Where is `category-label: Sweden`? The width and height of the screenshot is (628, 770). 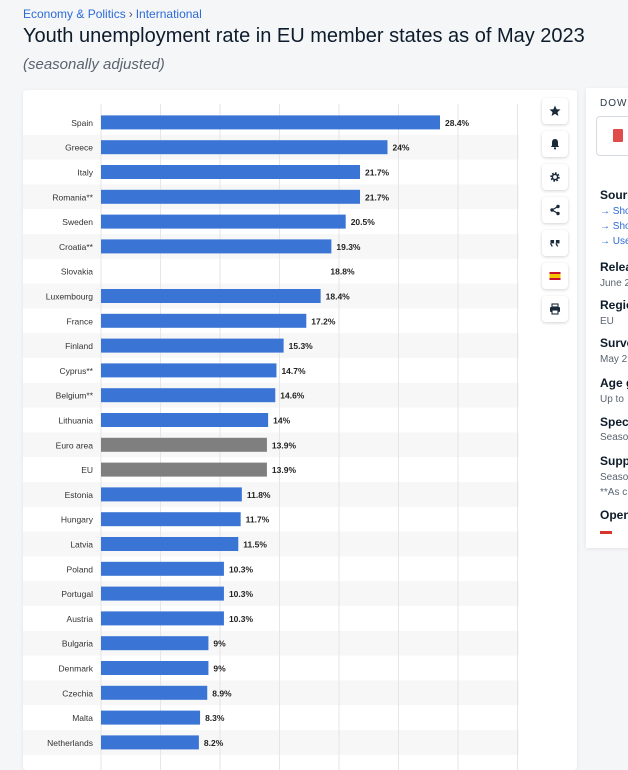
category-label: Sweden is located at coordinates (77, 222).